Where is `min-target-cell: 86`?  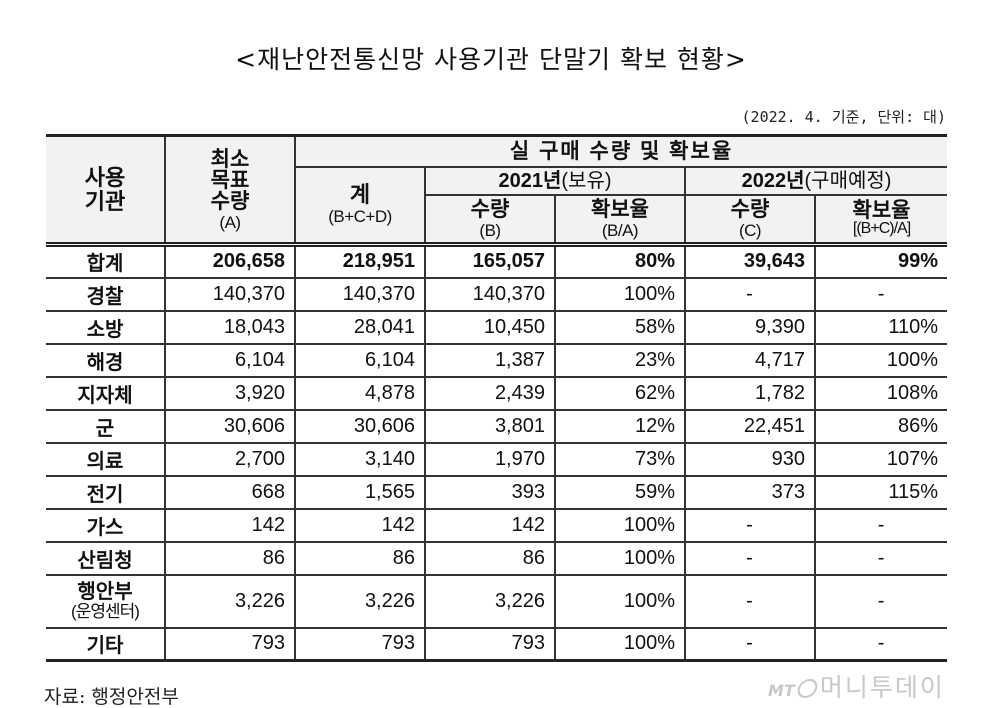 min-target-cell: 86 is located at coordinates (230, 558).